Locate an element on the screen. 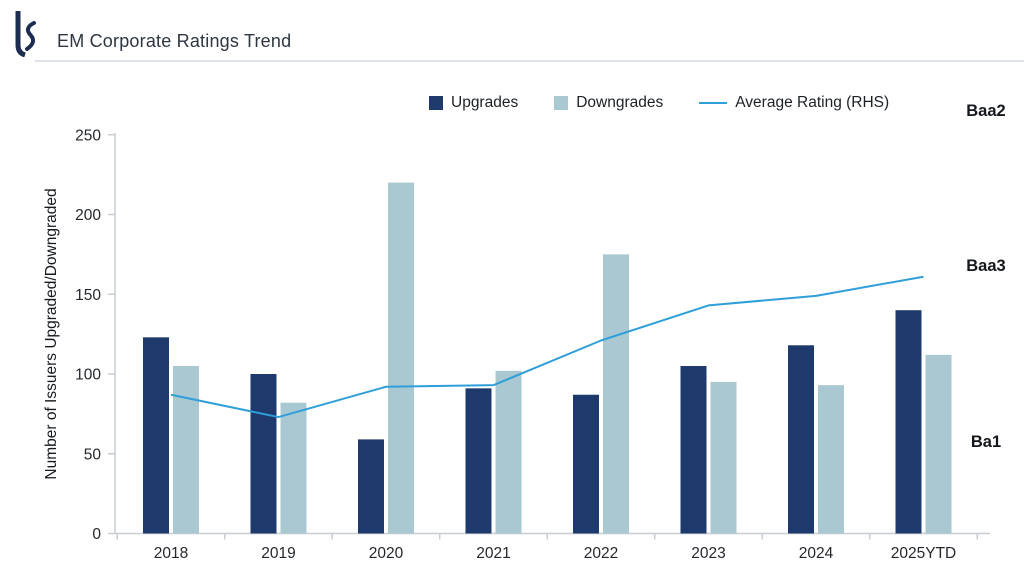 The image size is (1024, 576). x-tick-label: 2024 is located at coordinates (816, 553).